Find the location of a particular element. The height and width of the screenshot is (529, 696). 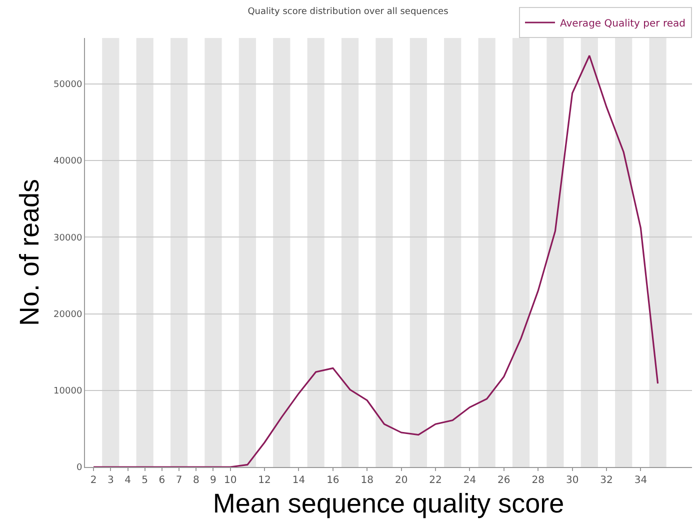

x-tick-label: 9 is located at coordinates (213, 480).